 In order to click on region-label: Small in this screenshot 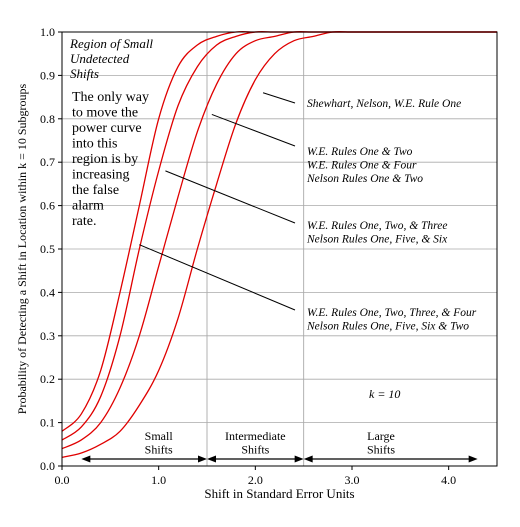, I will do `click(159, 436)`.